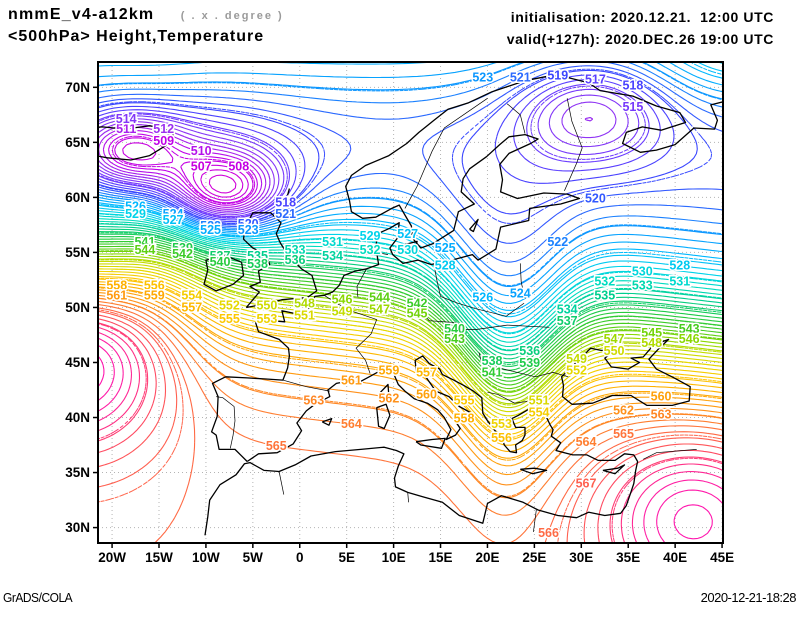  I want to click on lon-tick-label: 45E, so click(722, 557).